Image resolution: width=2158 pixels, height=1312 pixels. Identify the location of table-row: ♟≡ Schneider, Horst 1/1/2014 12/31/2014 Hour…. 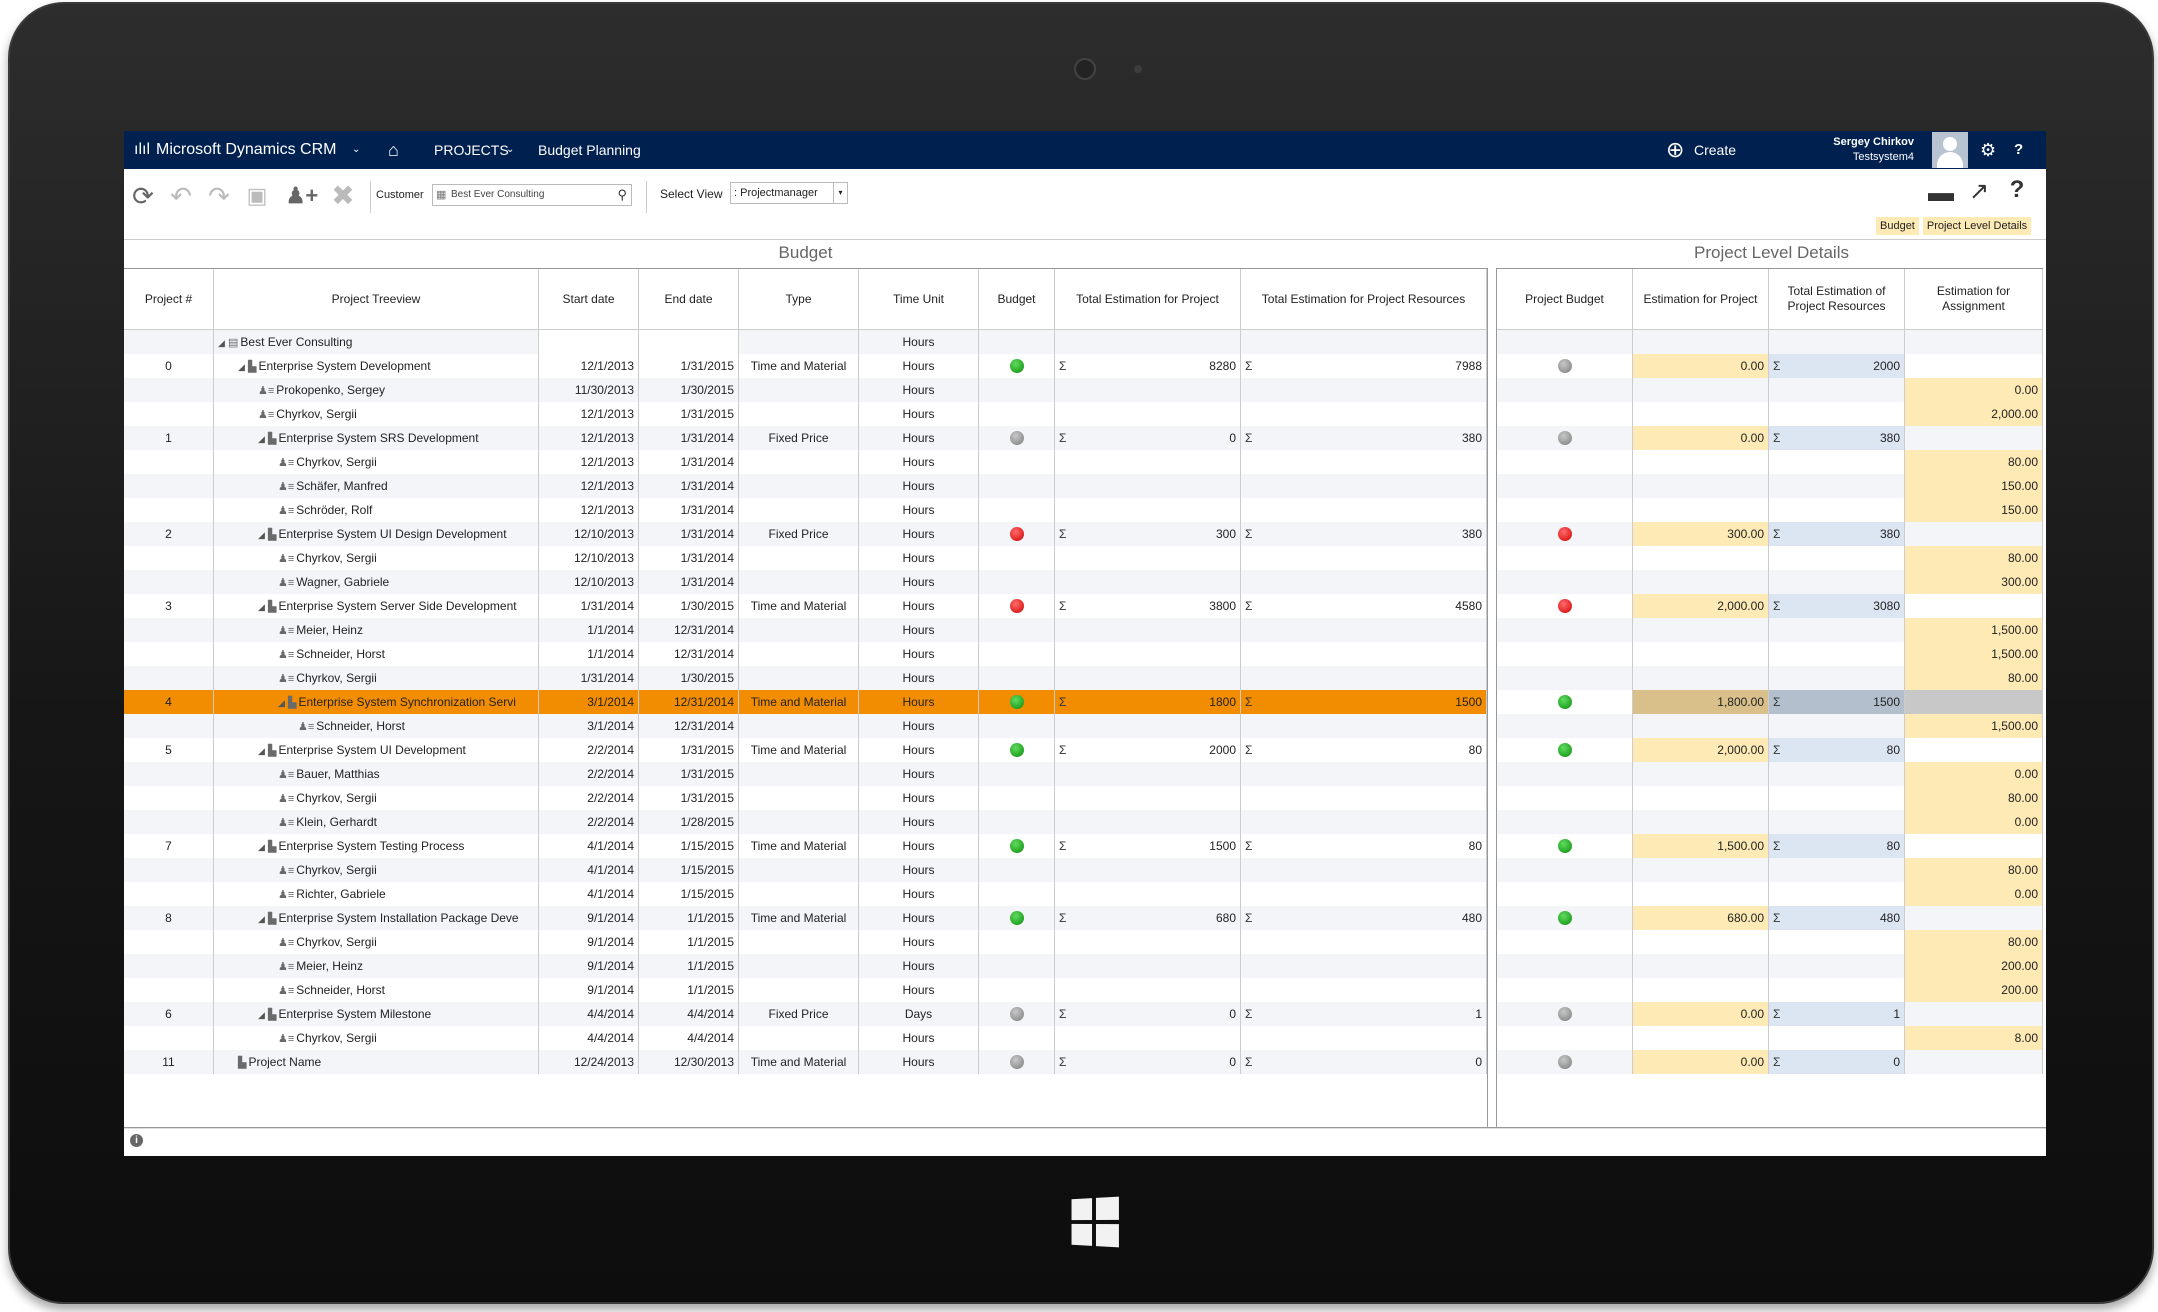
(805, 654).